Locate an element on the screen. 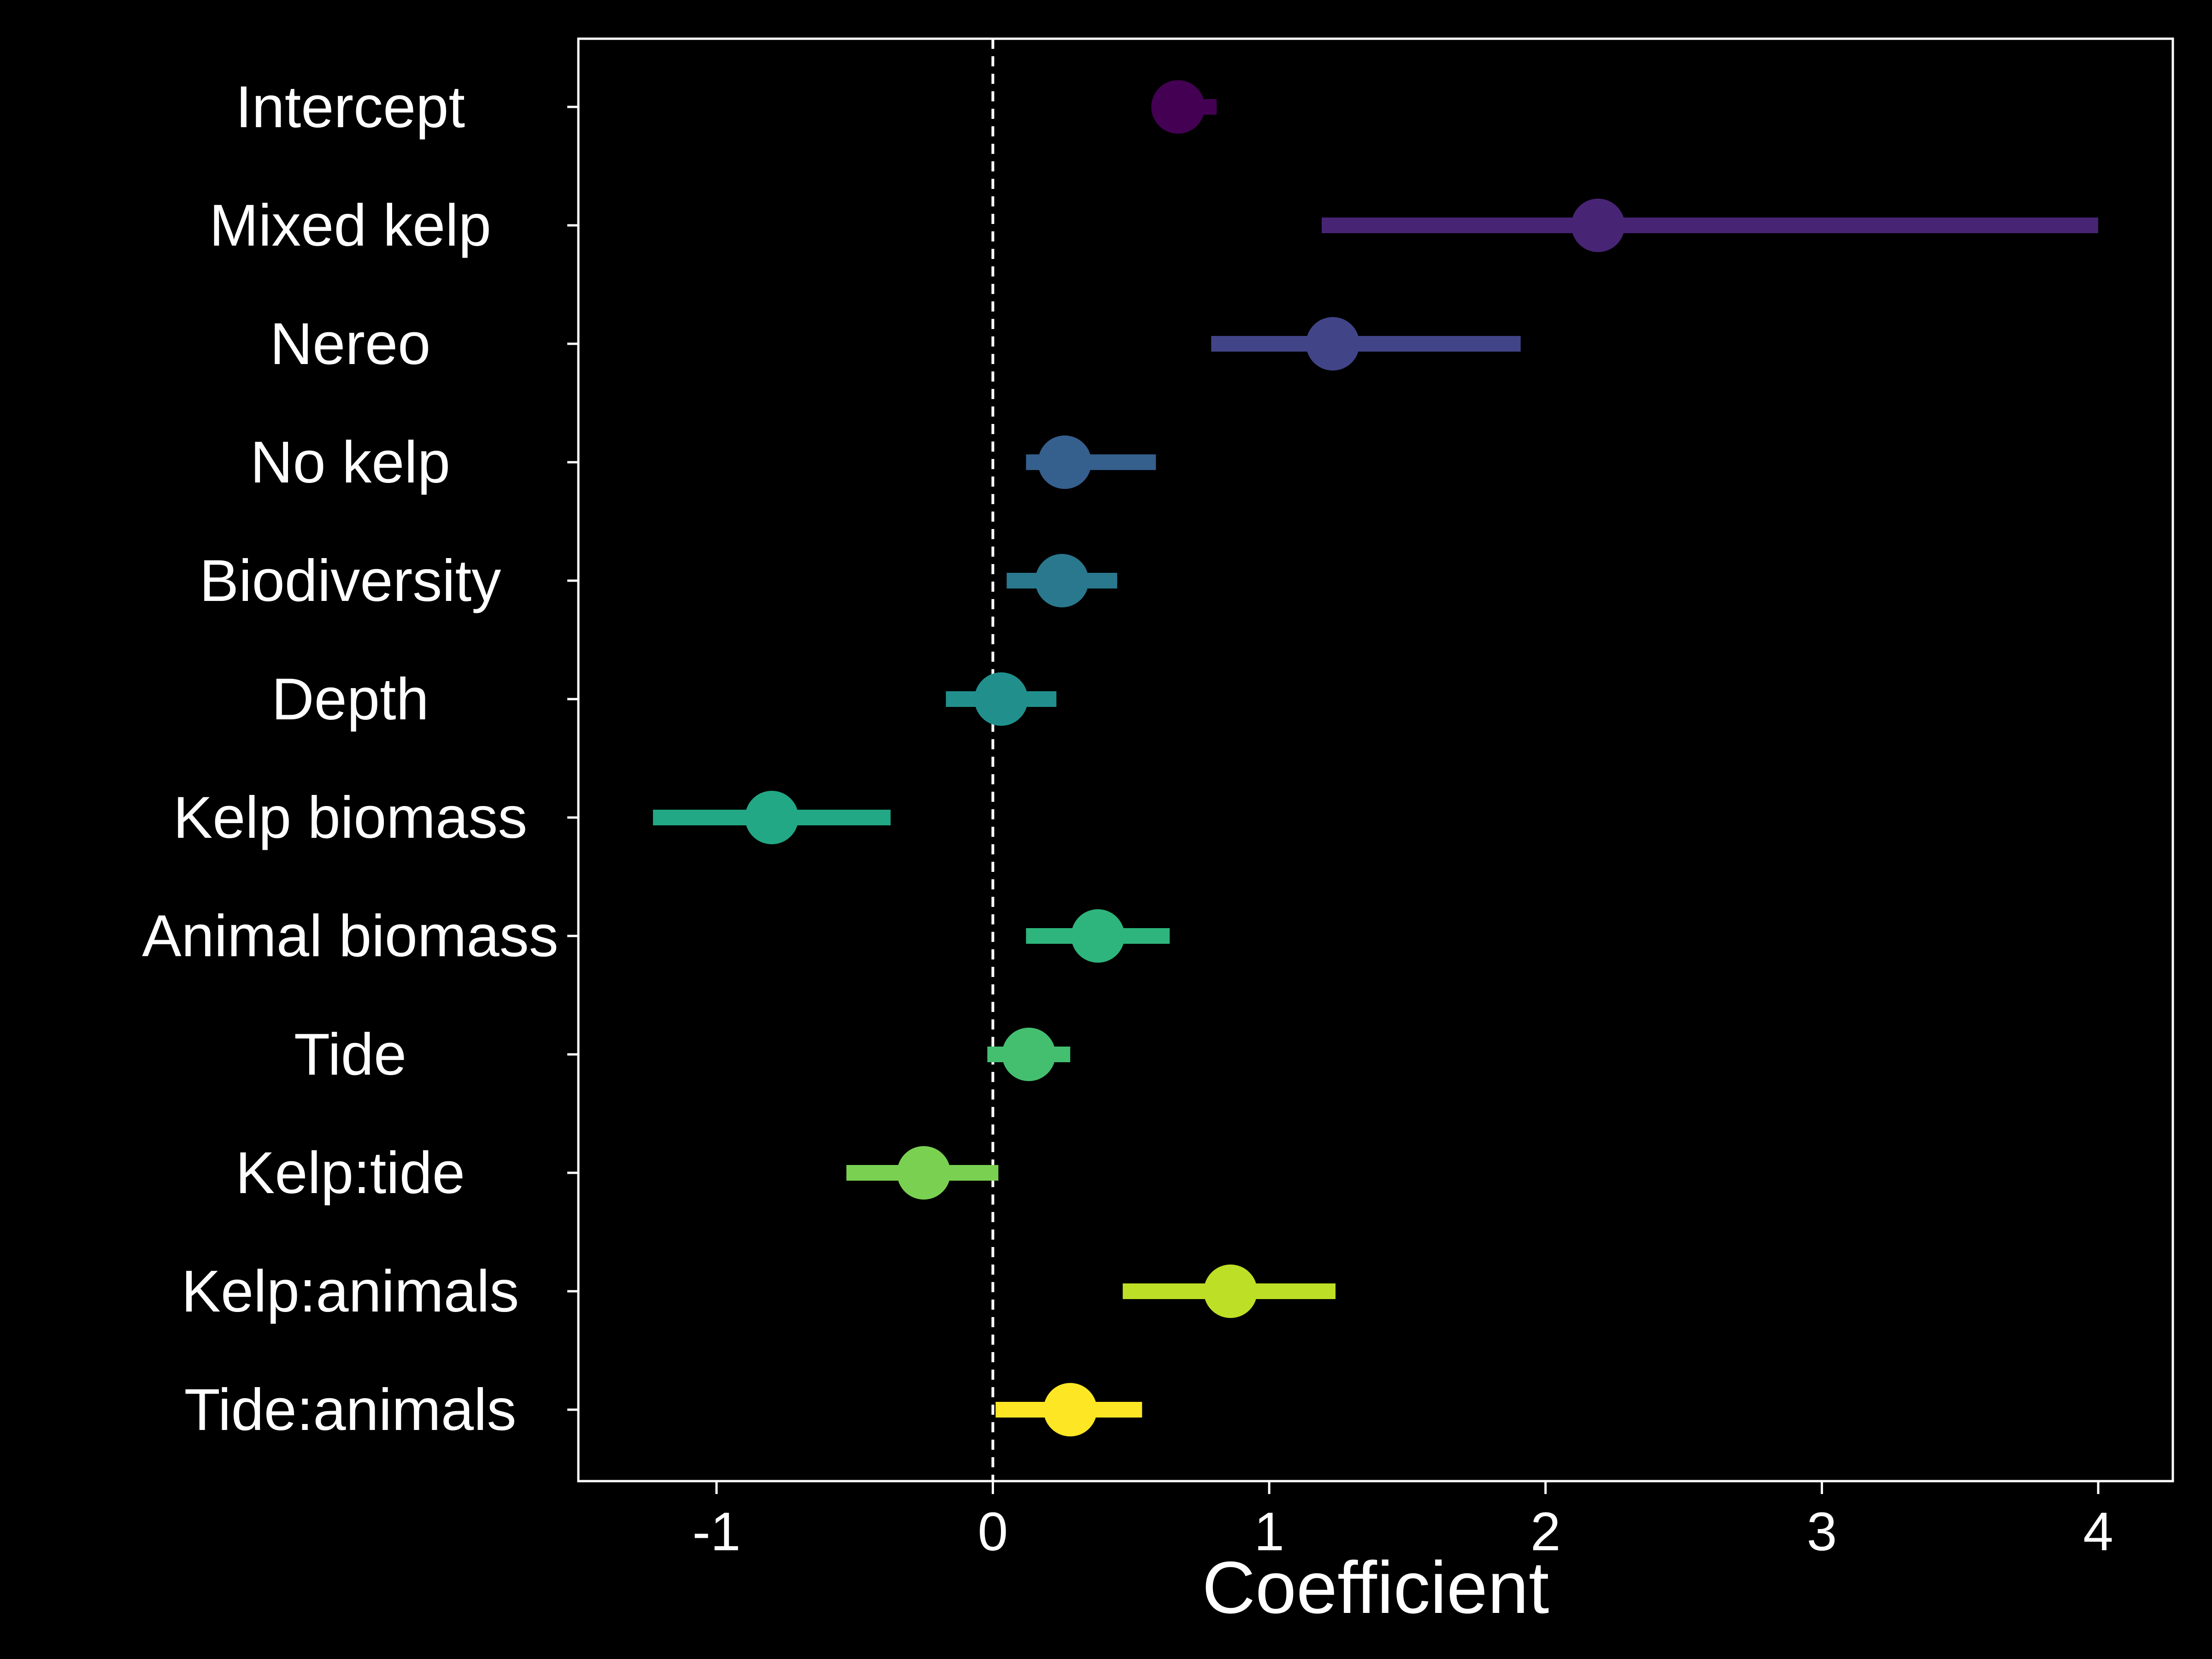  x-tick-label: 2 is located at coordinates (1545, 1531).